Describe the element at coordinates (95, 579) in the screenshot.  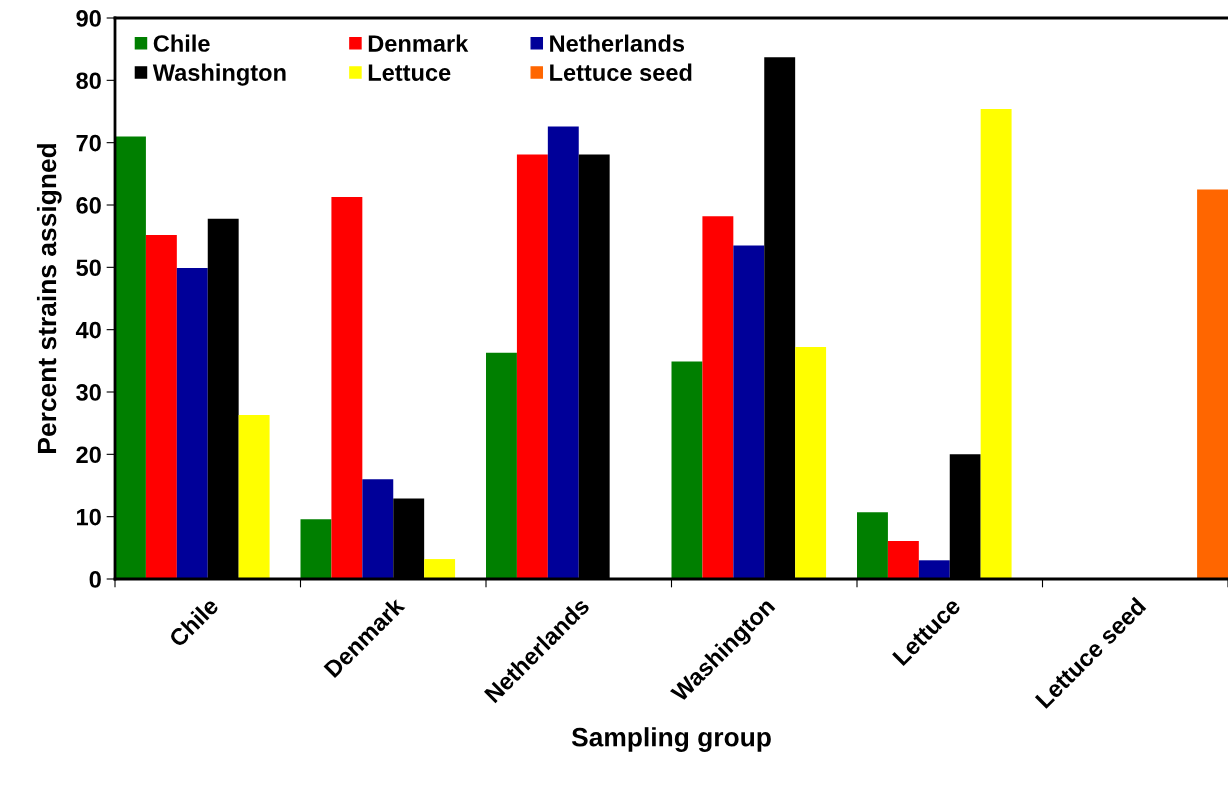
I see `y-tick-label: 0` at that location.